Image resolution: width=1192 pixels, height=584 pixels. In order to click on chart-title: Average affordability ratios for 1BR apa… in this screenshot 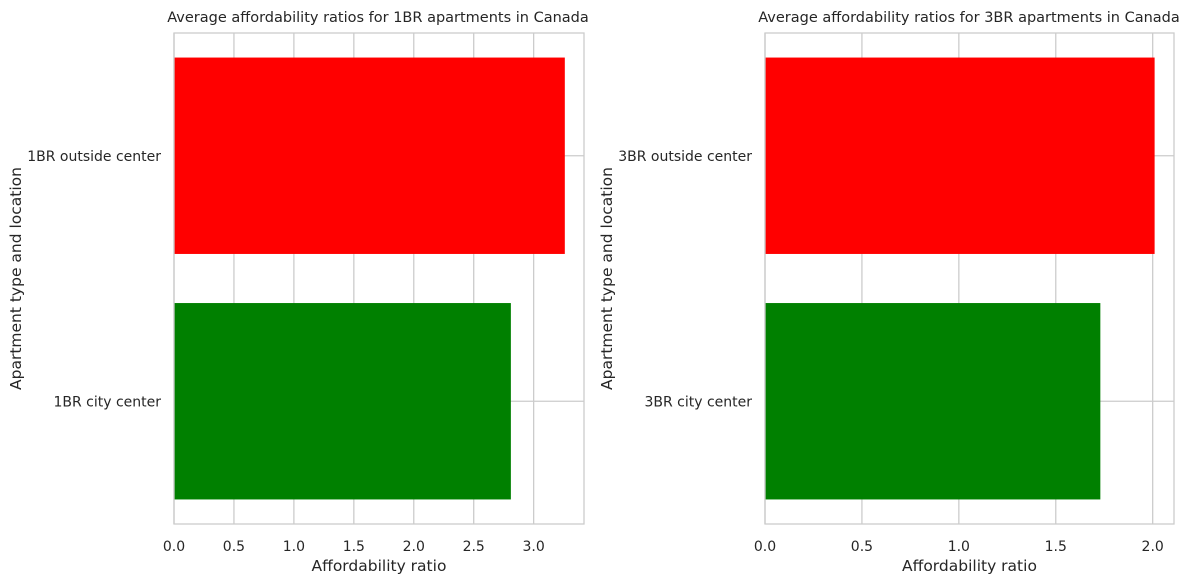, I will do `click(378, 18)`.